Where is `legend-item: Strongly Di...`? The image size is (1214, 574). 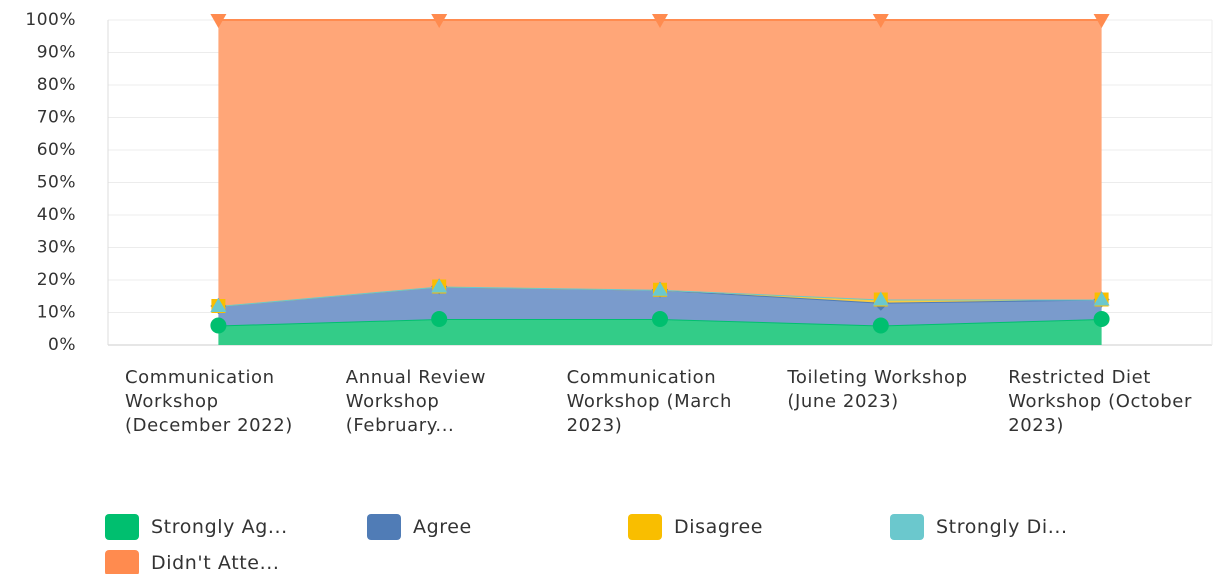
legend-item: Strongly Di... is located at coordinates (979, 527).